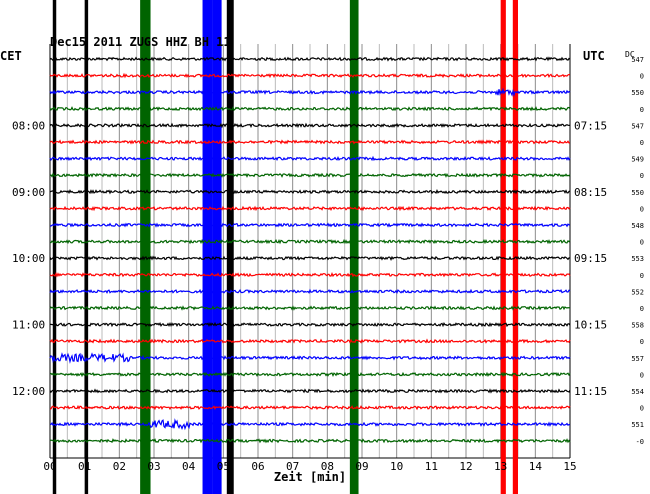 This screenshot has width=650, height=494. I want to click on dc-value: 551, so click(637, 425).